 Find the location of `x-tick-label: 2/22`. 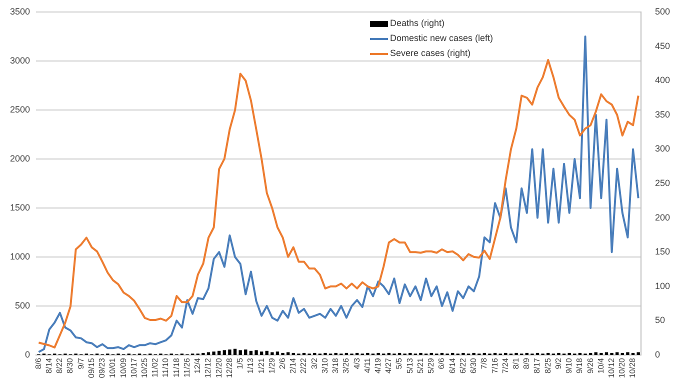

x-tick-label: 2/22 is located at coordinates (303, 365).